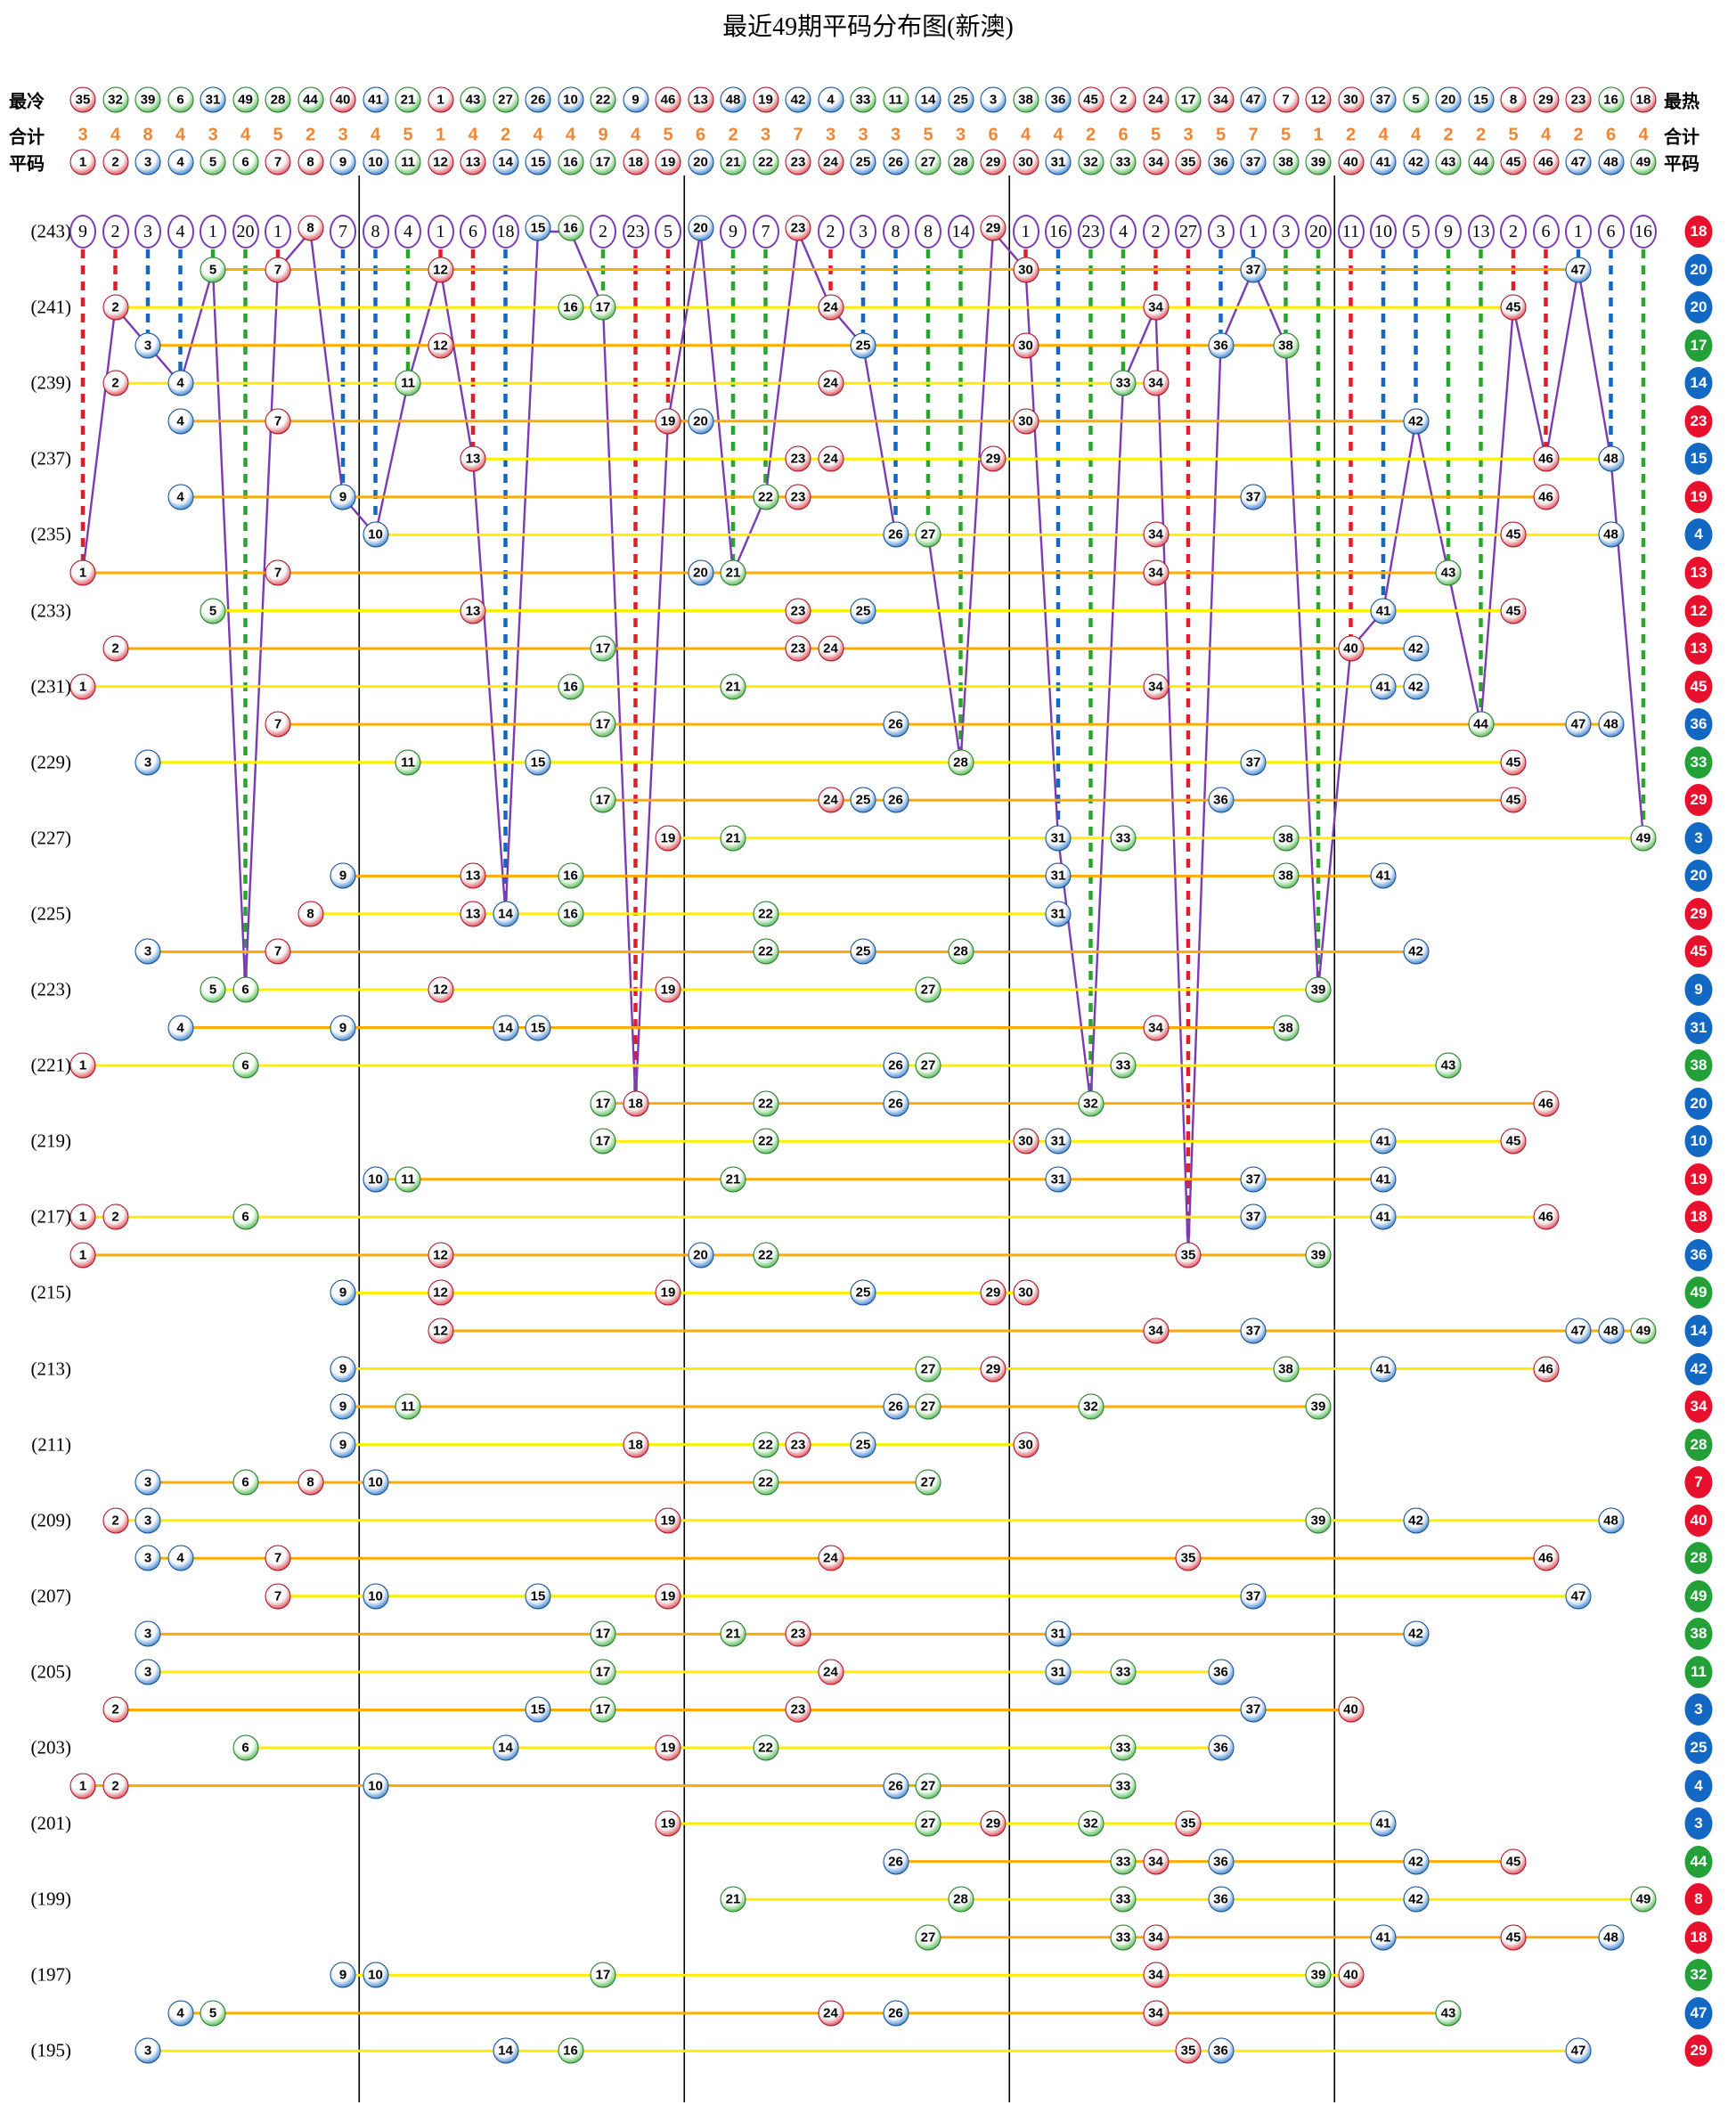  Describe the element at coordinates (343, 1406) in the screenshot. I see `draw-ball: 9` at that location.